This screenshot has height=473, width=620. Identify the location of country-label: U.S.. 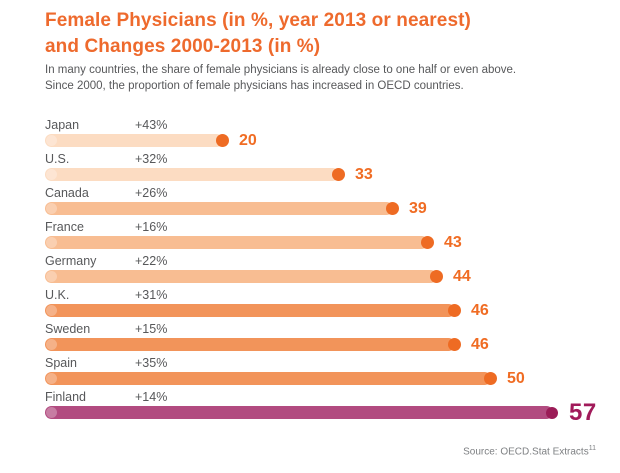
(57, 159).